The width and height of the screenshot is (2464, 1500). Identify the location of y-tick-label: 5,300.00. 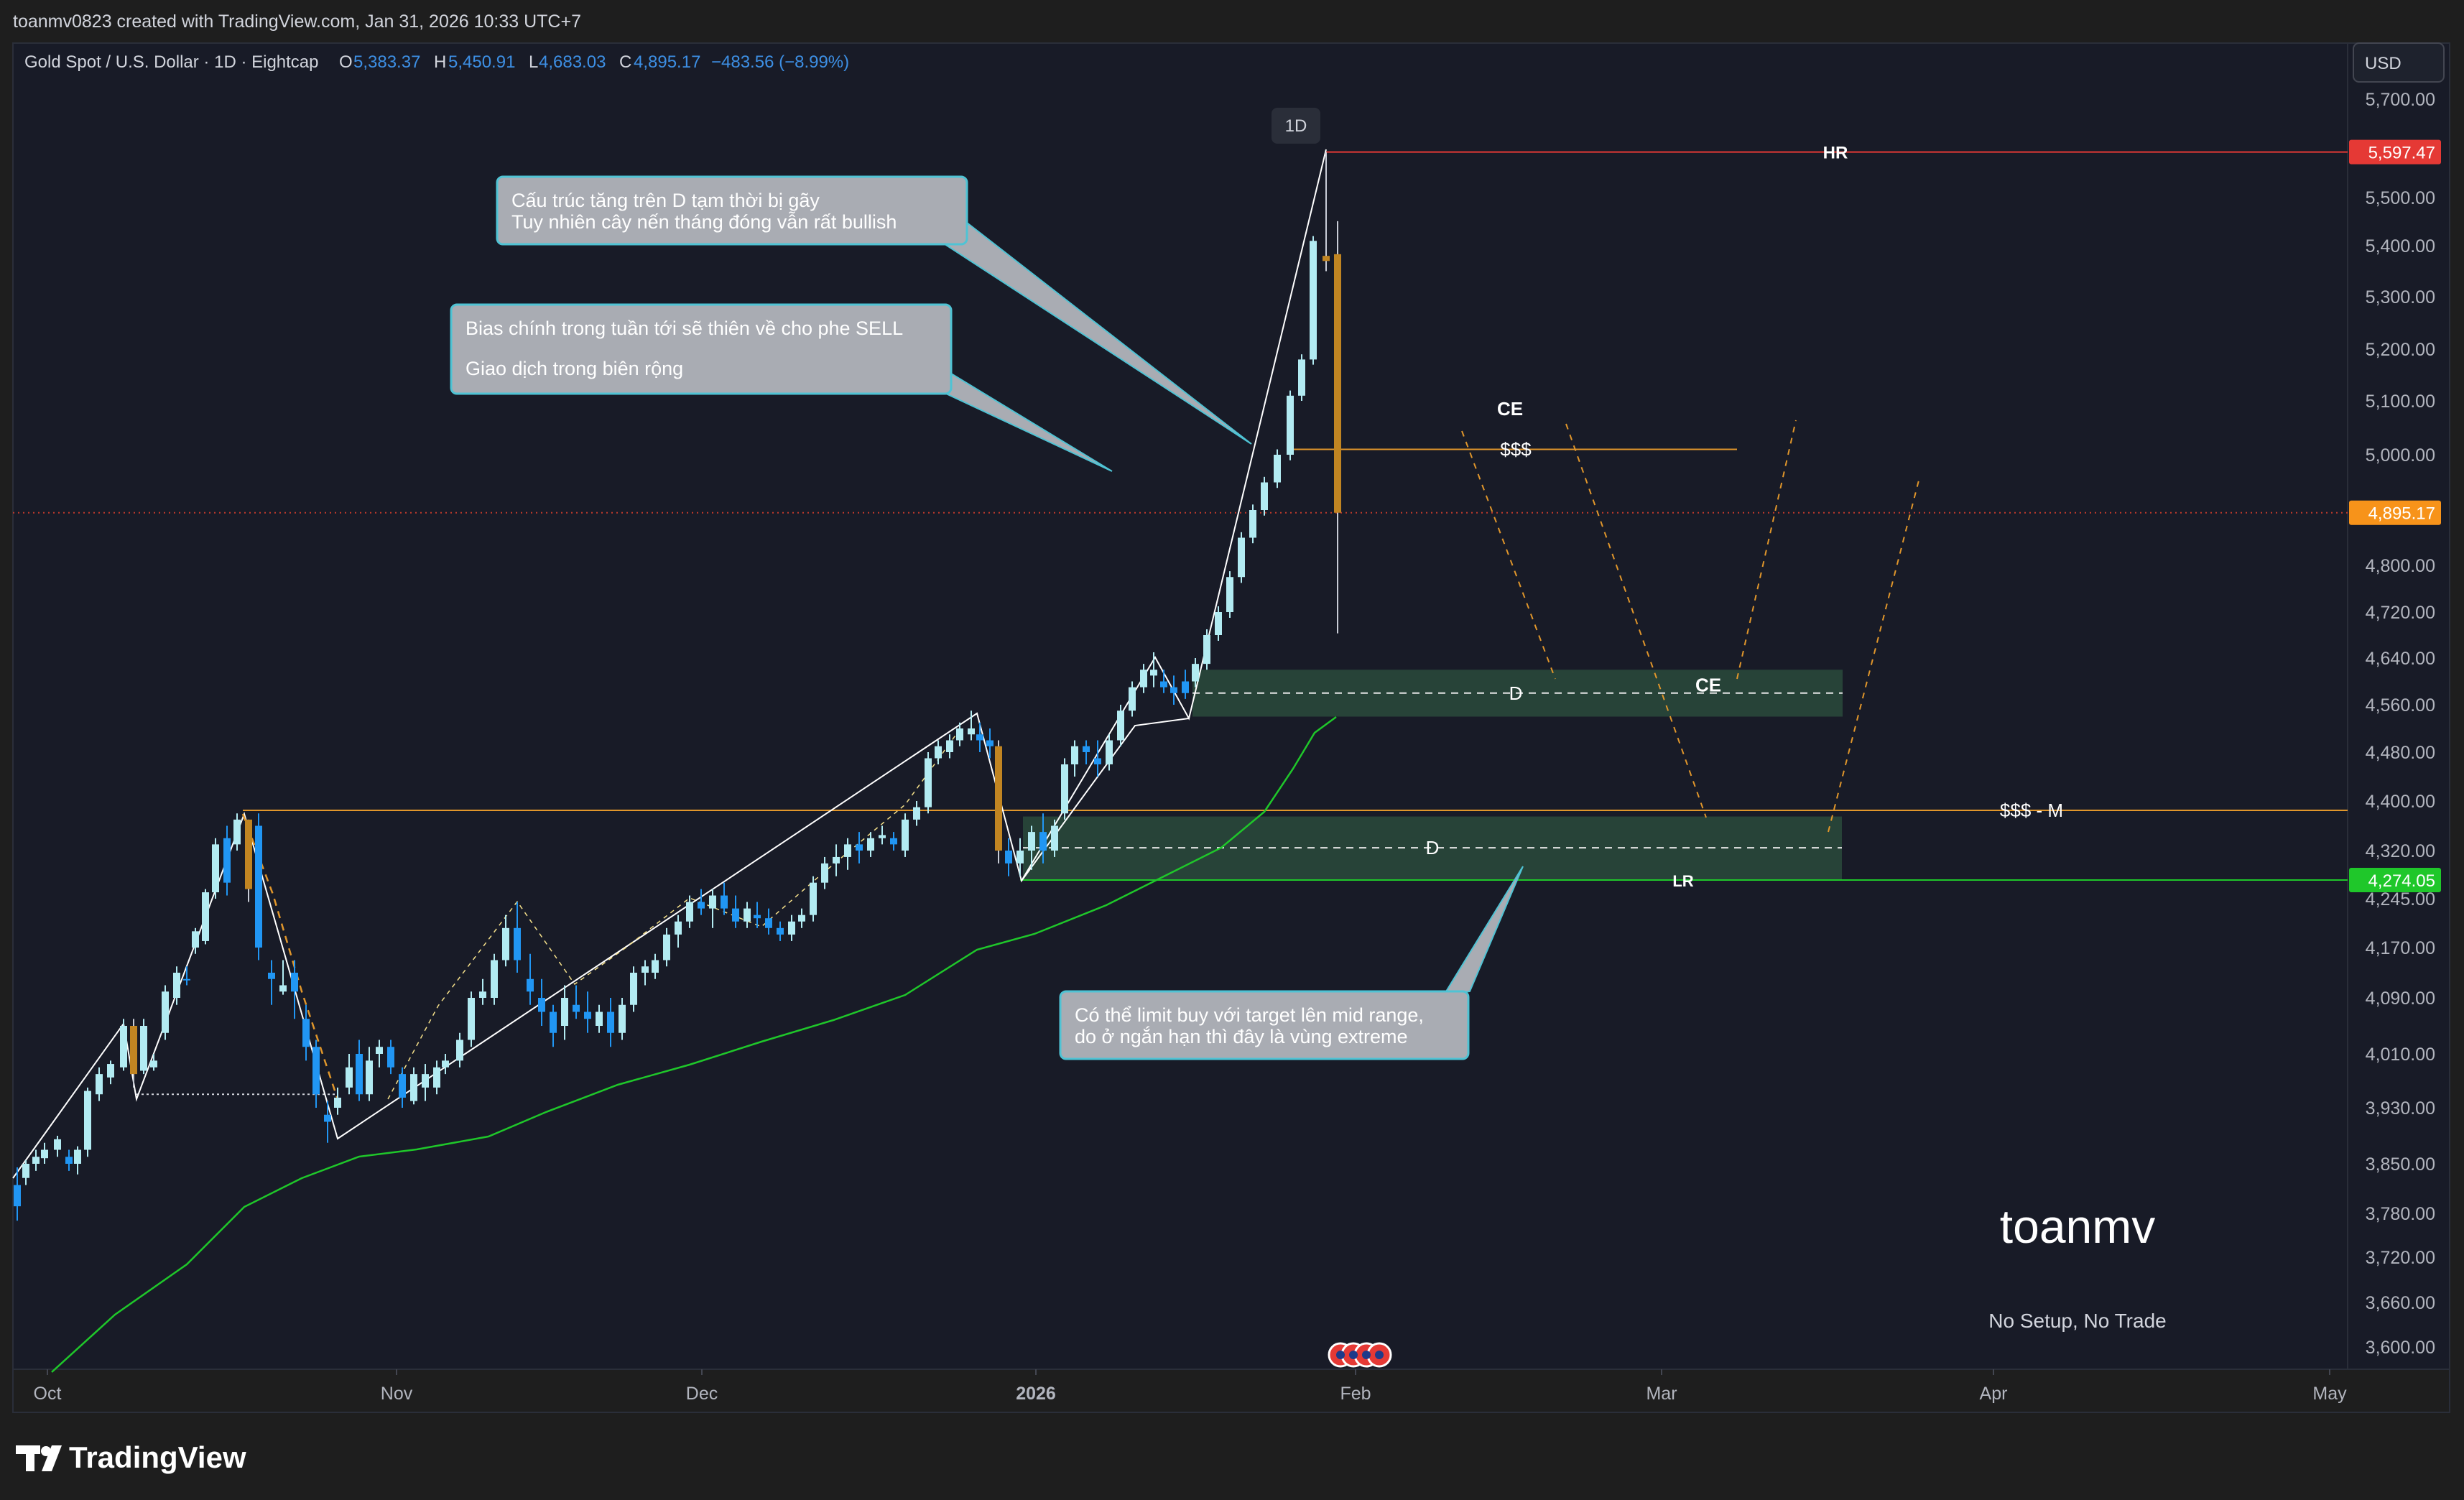
(2400, 297).